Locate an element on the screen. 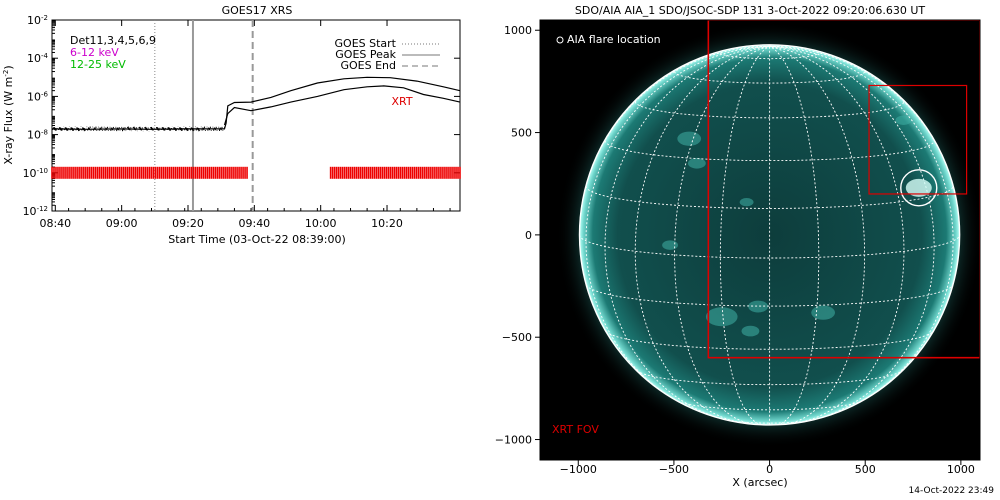 This screenshot has height=500, width=1000. goes-y-tick-exponent: -12 is located at coordinates (42, 209).